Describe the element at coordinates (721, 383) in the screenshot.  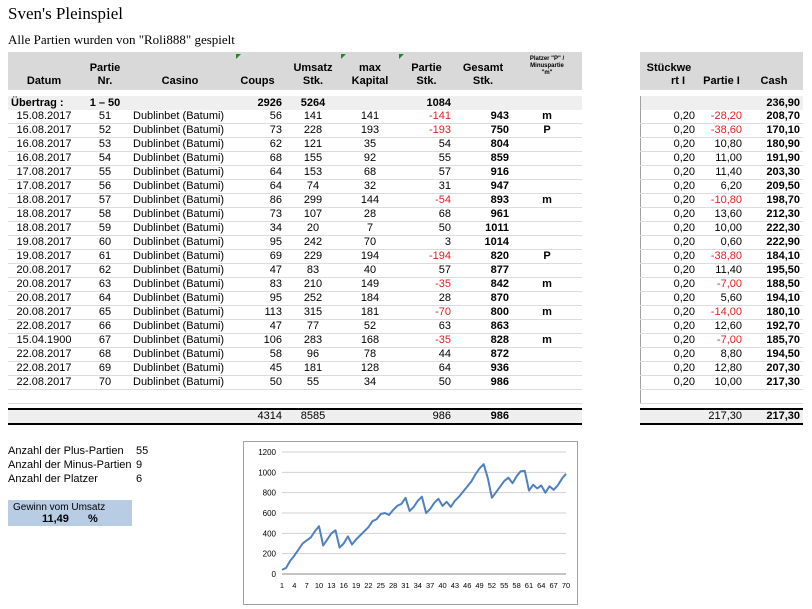
I see `cell-pi: 10,00` at that location.